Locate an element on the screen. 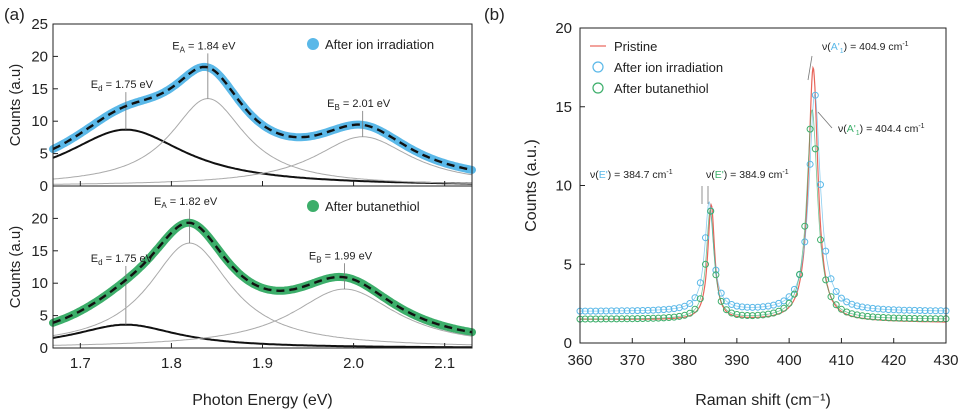 The height and width of the screenshot is (413, 968). peak-annotation: ν(E') = 384.9 cm-1 is located at coordinates (747, 175).